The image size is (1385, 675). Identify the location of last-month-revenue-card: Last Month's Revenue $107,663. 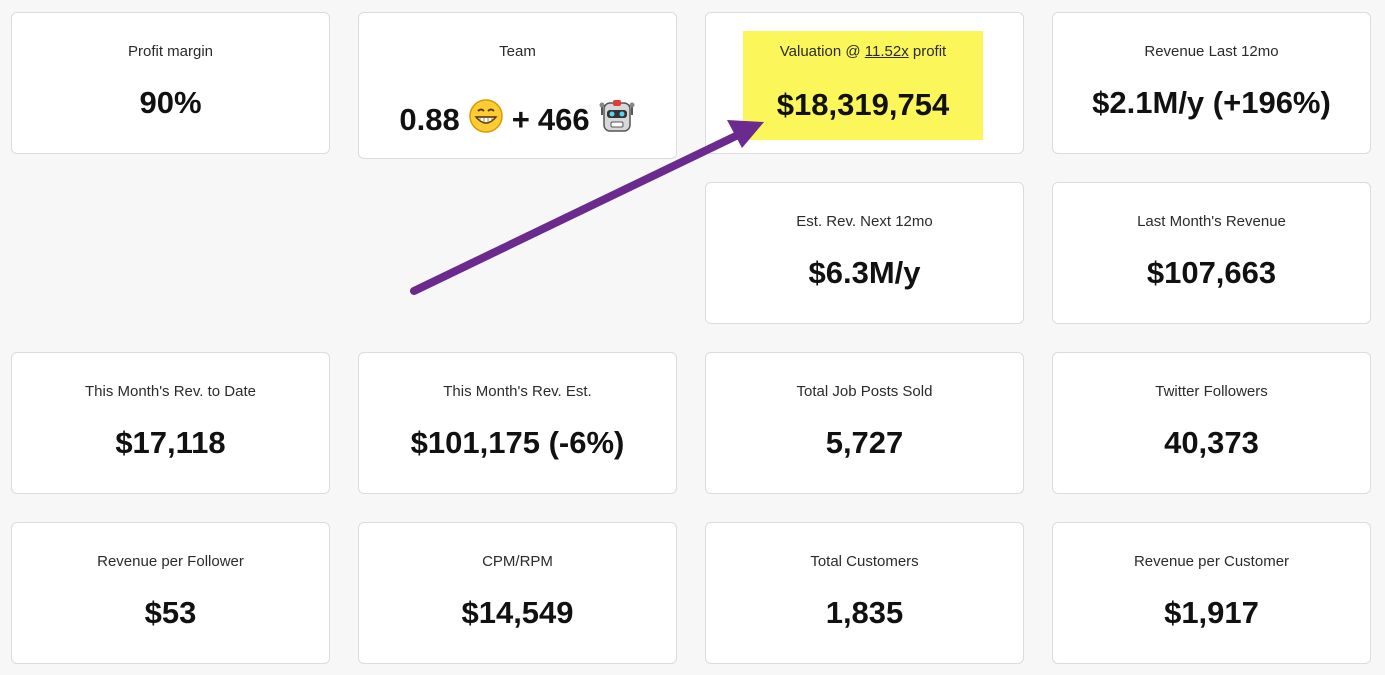
(1211, 253).